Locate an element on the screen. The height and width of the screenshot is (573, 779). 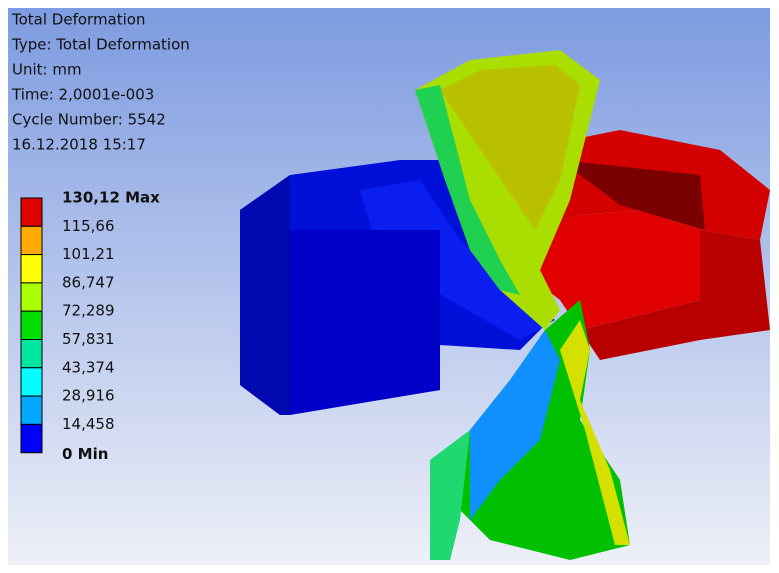
legend-label: 72,289 is located at coordinates (88, 311).